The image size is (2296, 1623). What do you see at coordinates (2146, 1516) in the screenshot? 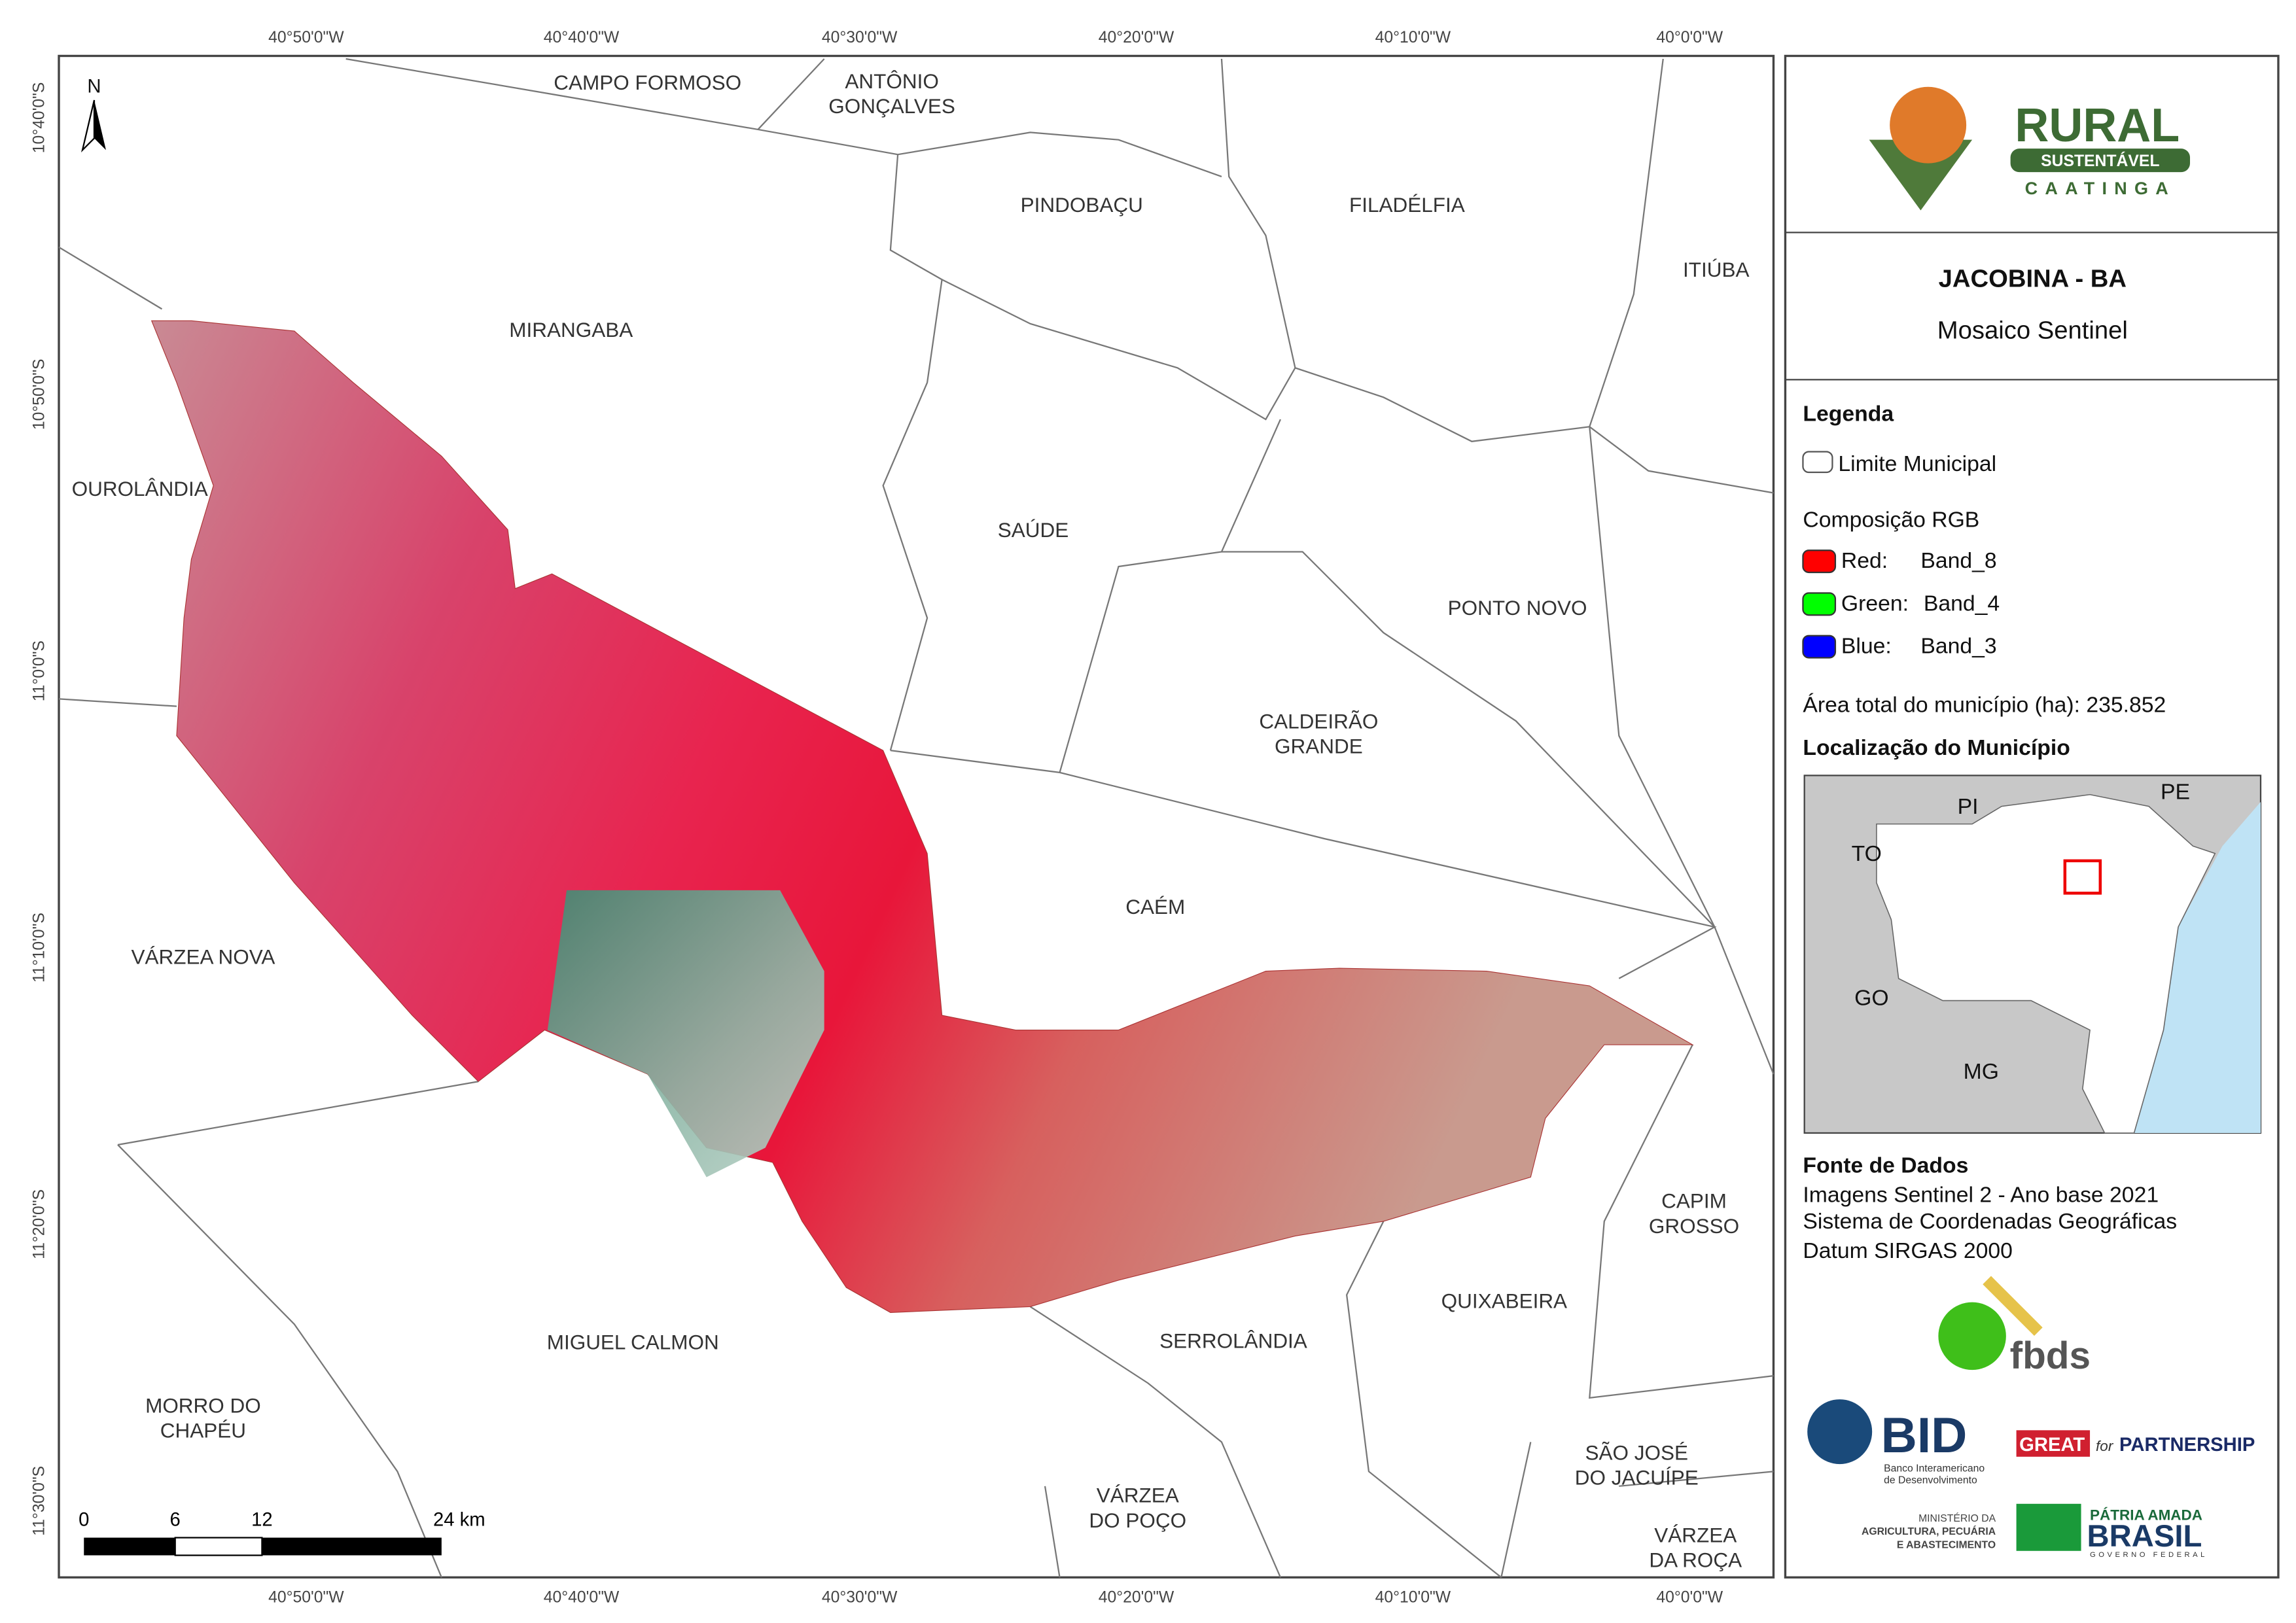
I see `logo-text: PÁTRIA AMADA` at bounding box center [2146, 1516].